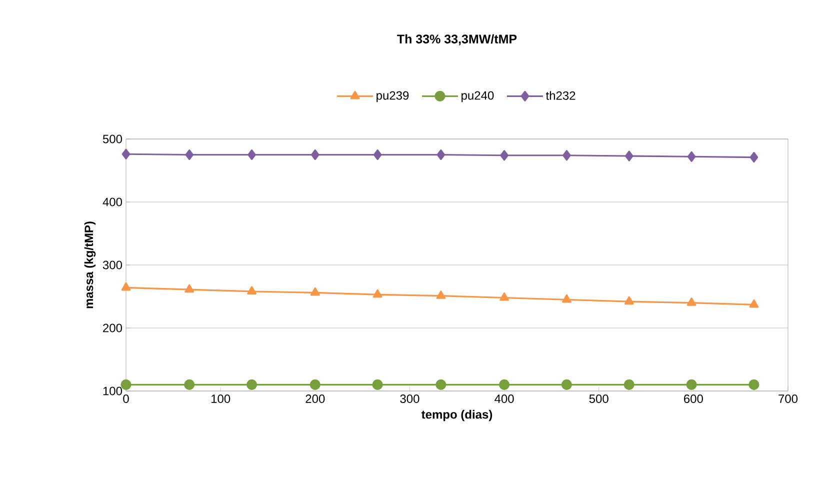 The width and height of the screenshot is (820, 498). Describe the element at coordinates (598, 399) in the screenshot. I see `x-tick-label: 500` at that location.